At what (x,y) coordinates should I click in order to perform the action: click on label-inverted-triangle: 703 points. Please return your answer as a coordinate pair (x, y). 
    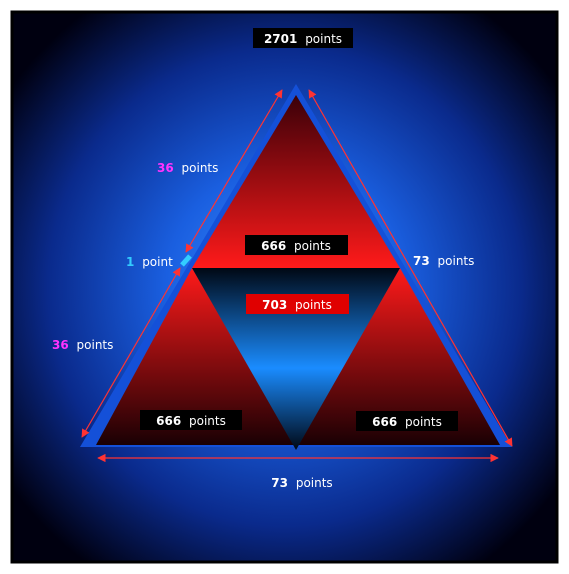
    Looking at the image, I should click on (297, 304).